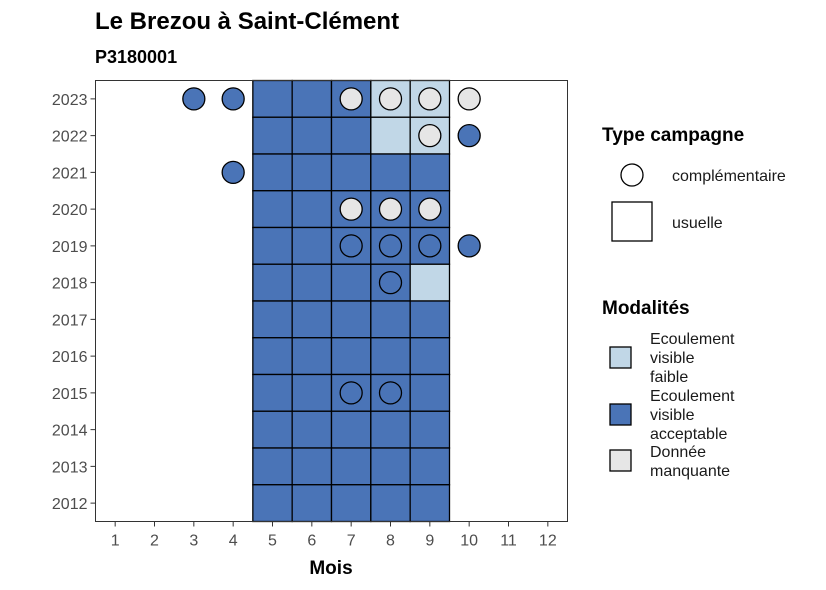 This screenshot has width=826, height=590. I want to click on y-tick-label-2017: 2017, so click(70, 320).